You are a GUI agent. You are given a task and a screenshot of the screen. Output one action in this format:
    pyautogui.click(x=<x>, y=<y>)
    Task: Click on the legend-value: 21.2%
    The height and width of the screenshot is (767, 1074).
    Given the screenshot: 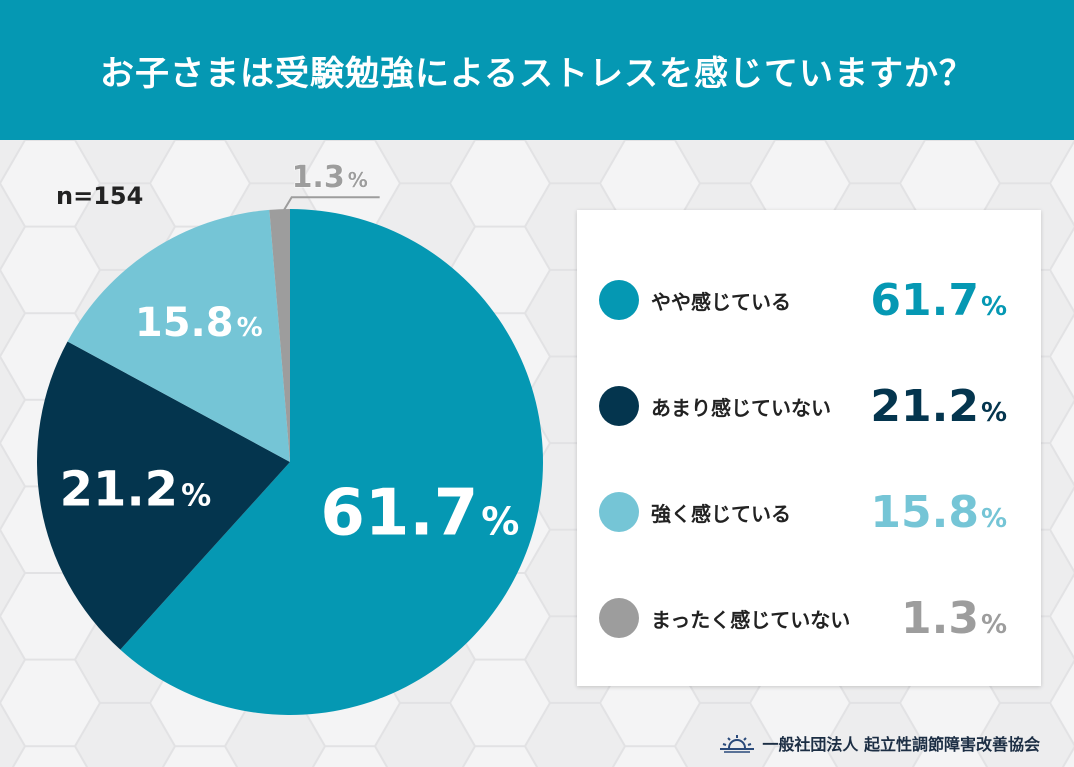 What is the action you would take?
    pyautogui.click(x=938, y=406)
    